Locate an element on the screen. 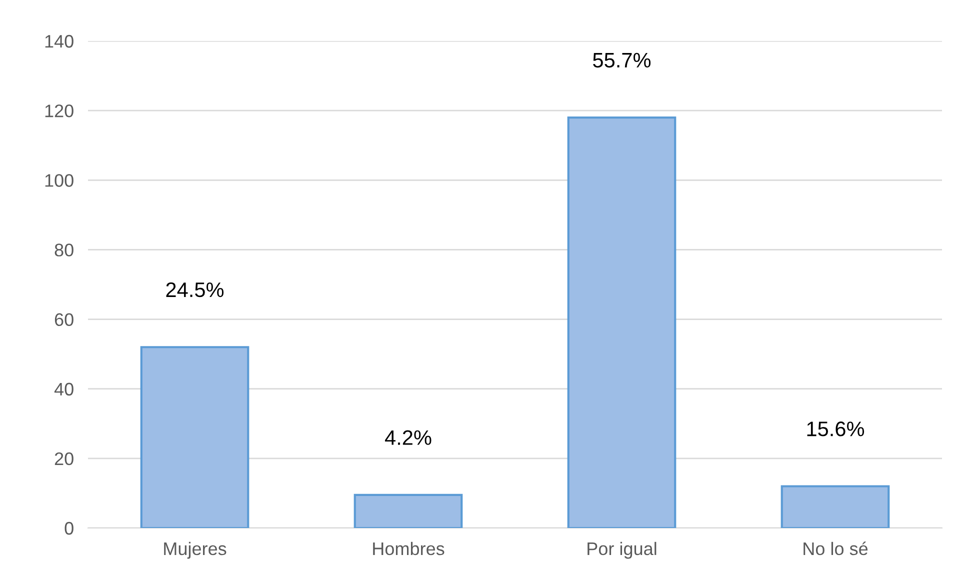  y-tick-label: 60 is located at coordinates (64, 319).